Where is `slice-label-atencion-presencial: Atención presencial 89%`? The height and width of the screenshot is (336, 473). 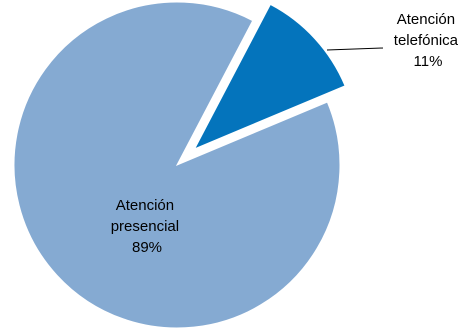
slice-label-atencion-presencial: Atención presencial 89% is located at coordinates (147, 226).